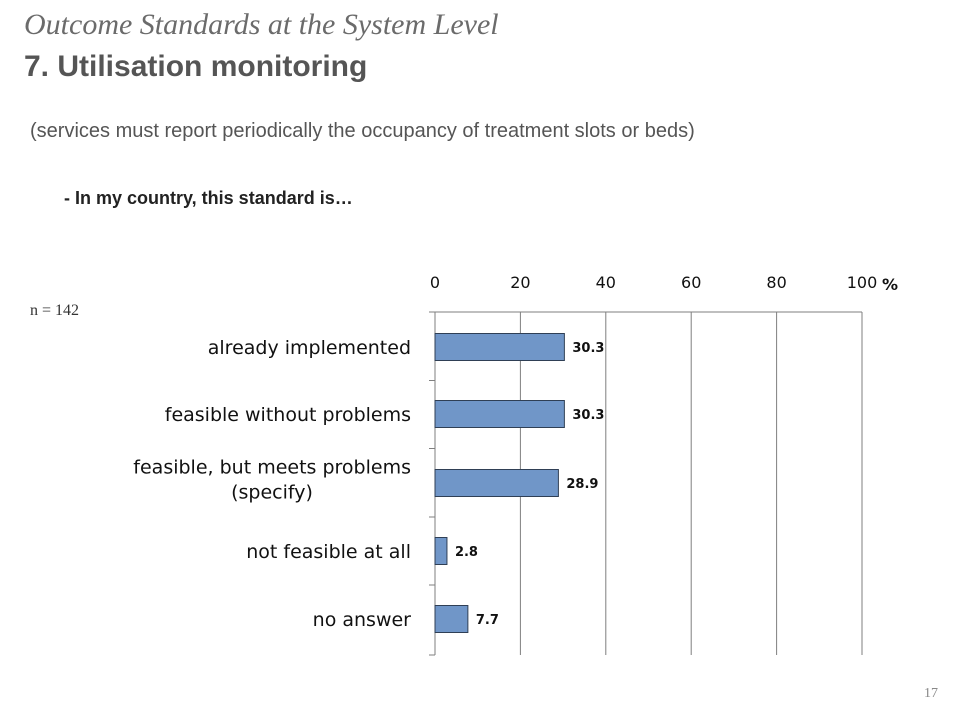  I want to click on x-tick-label: 60, so click(691, 282).